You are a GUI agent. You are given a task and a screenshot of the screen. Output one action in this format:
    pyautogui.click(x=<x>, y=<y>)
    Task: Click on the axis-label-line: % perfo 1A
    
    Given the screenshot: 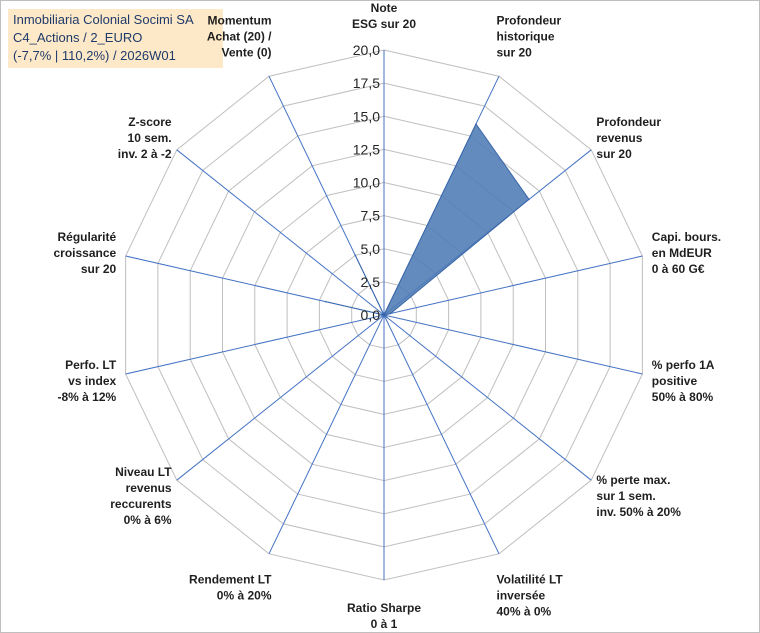 What is the action you would take?
    pyautogui.click(x=683, y=365)
    